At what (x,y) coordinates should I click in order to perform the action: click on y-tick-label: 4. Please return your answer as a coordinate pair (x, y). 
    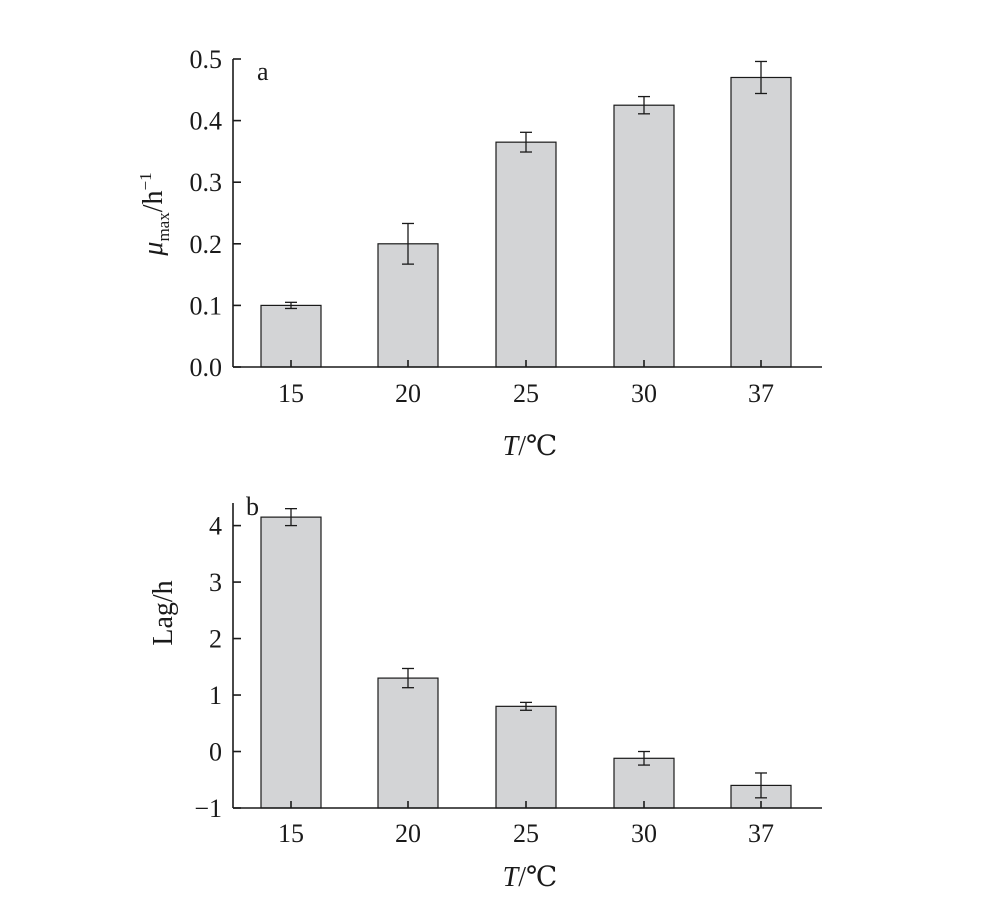
    Looking at the image, I should click on (215, 526).